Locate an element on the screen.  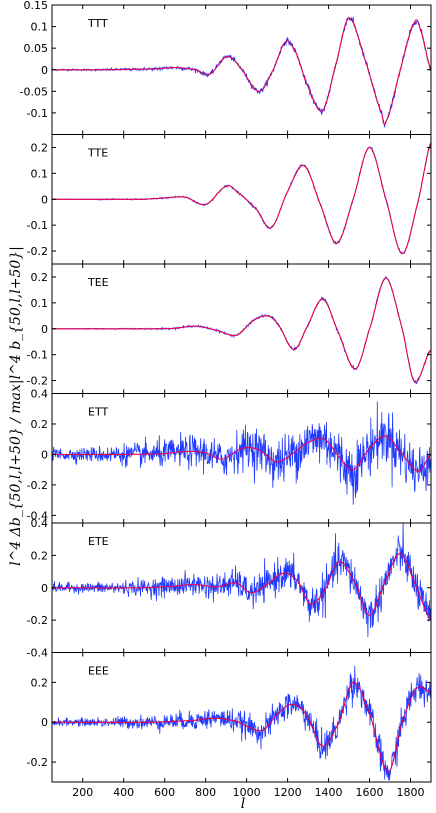
y-tick-label: -0.05 is located at coordinates (34, 91).